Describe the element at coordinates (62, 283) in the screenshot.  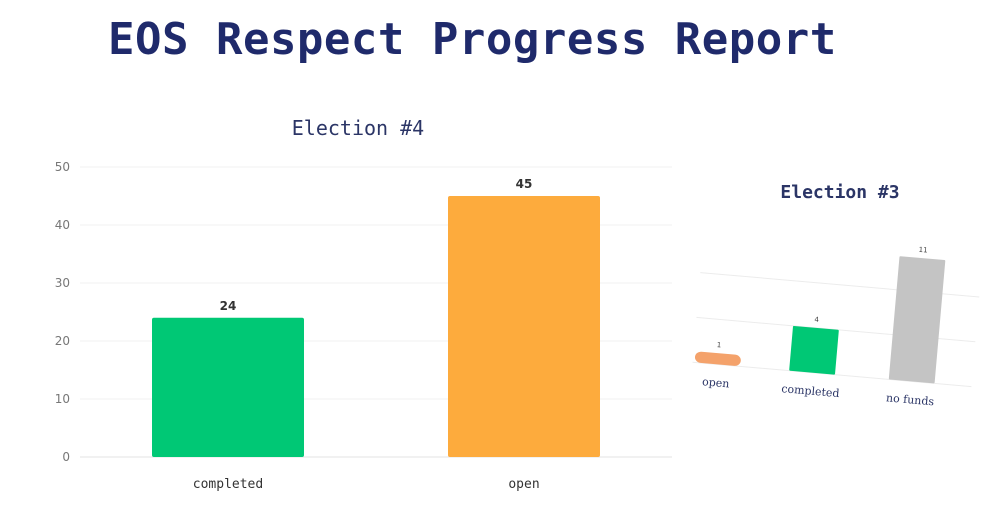
I see `y-tick-label: 30` at that location.